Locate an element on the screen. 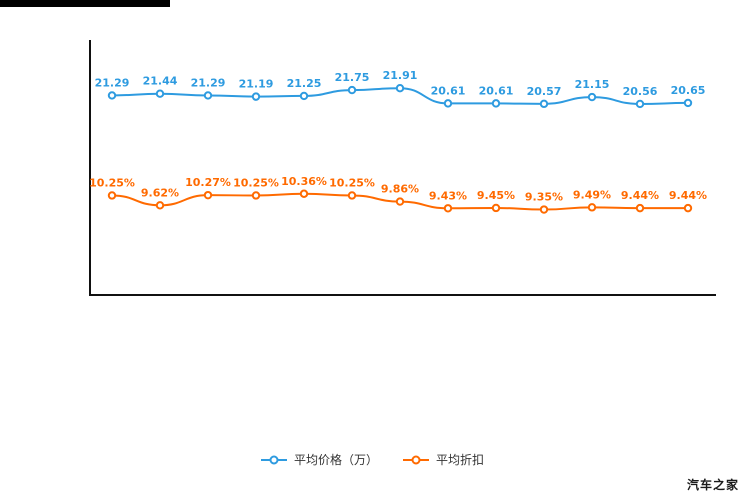  autohome-watermark: 汽车之家 is located at coordinates (712, 485).